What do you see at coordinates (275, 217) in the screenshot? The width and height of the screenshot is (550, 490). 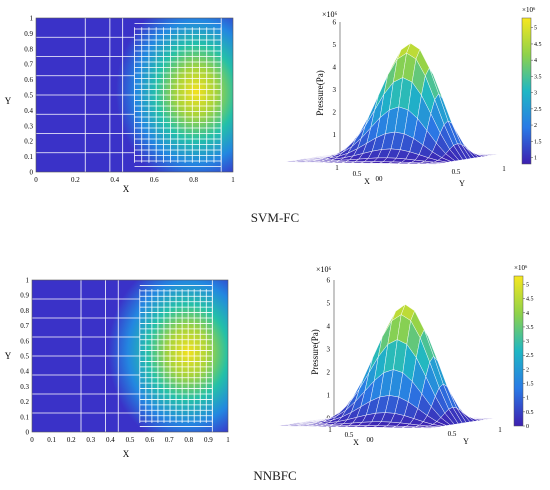 I see `caption-svm-fc: SVM-FC` at bounding box center [275, 217].